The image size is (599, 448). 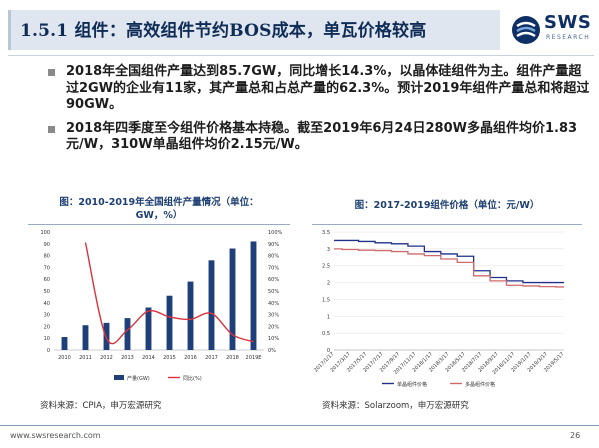 What do you see at coordinates (47, 327) in the screenshot?
I see `y-tick-label-left: 20` at bounding box center [47, 327].